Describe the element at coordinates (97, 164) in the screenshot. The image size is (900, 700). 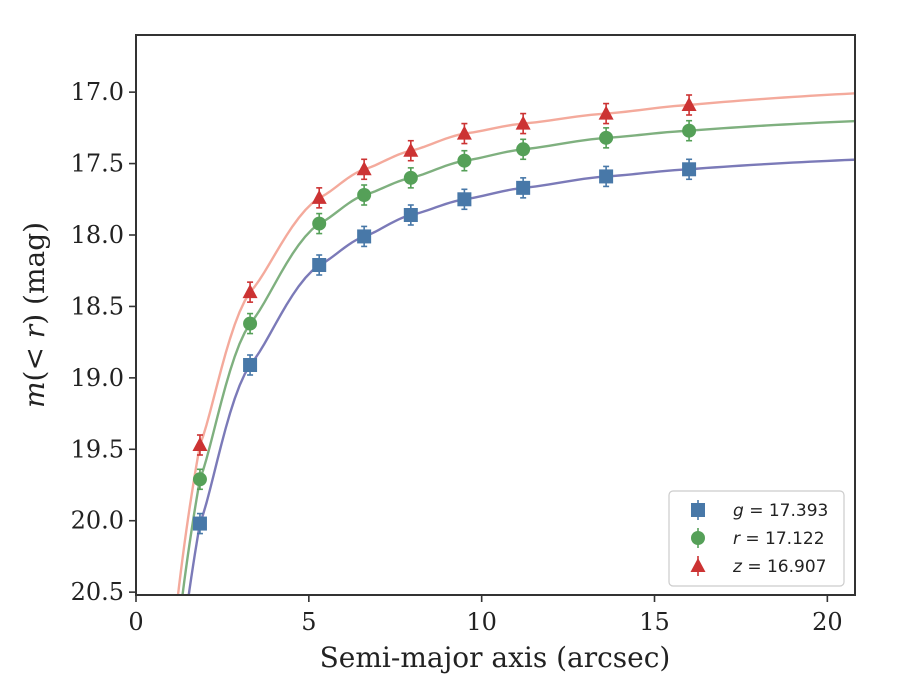
I see `y-tick-label: 17.5` at that location.